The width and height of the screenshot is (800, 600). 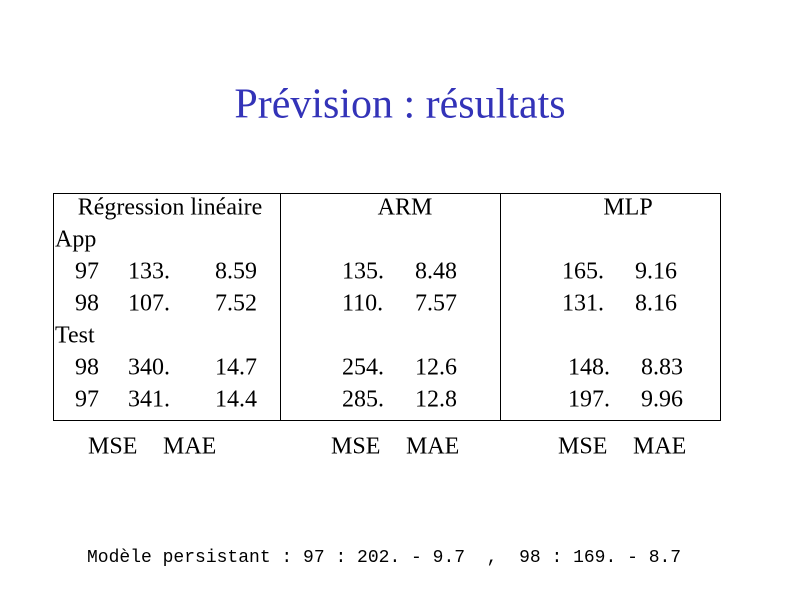 What do you see at coordinates (149, 272) in the screenshot?
I see `table-cell: 133.` at bounding box center [149, 272].